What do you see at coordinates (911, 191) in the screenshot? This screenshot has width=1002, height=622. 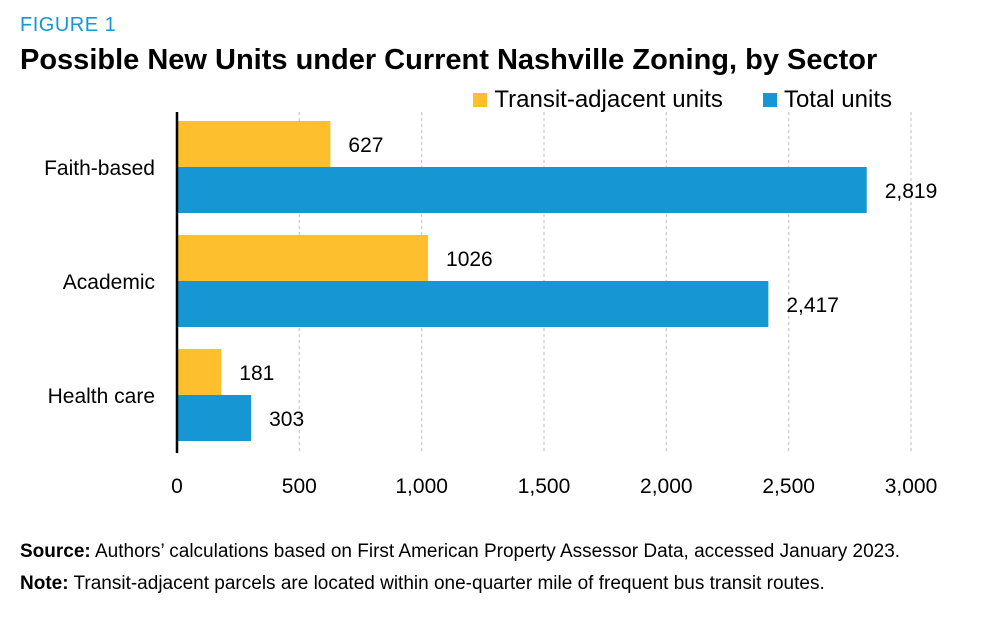 I see `data-label-faith-based-total: 2,819` at bounding box center [911, 191].